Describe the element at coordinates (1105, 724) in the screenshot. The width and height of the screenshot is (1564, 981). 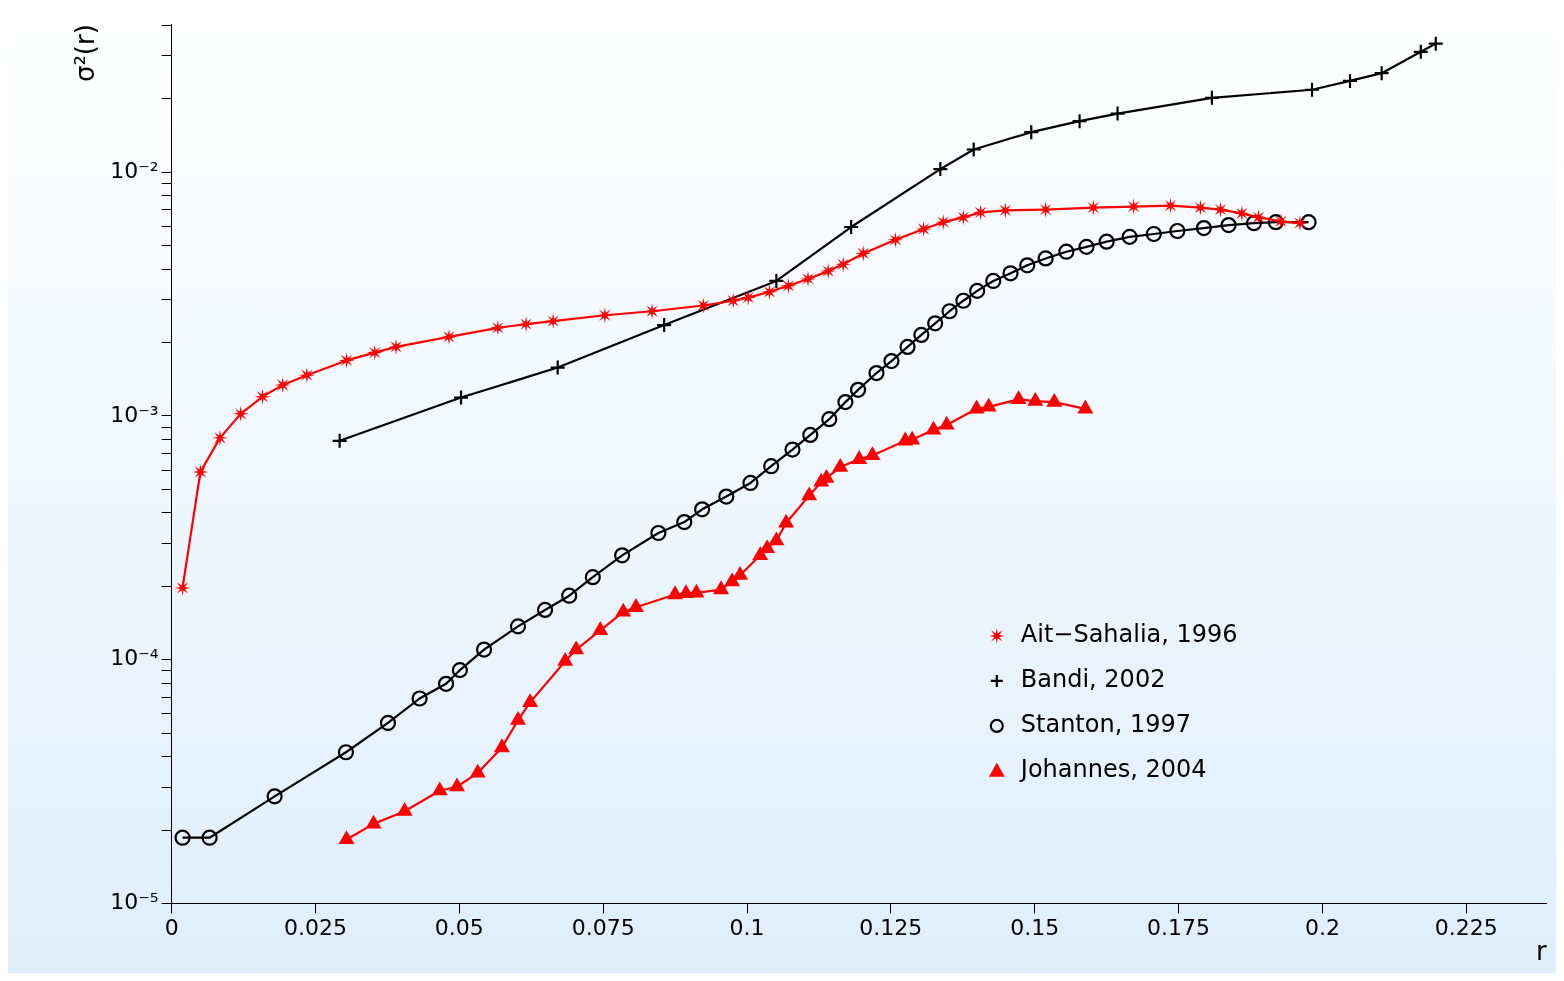
I see `legend-label: Stanton, 1997` at that location.